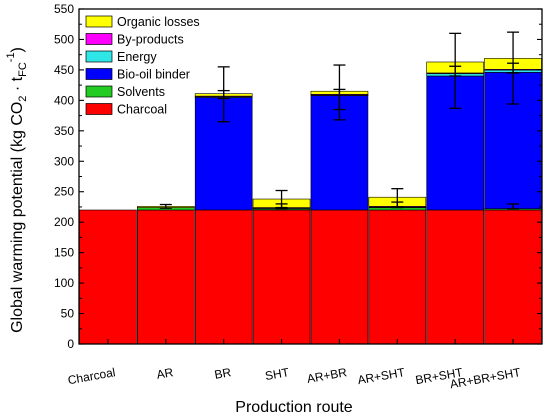 Image resolution: width=550 pixels, height=419 pixels. Describe the element at coordinates (164, 373) in the screenshot. I see `x-tick-label: AR` at that location.